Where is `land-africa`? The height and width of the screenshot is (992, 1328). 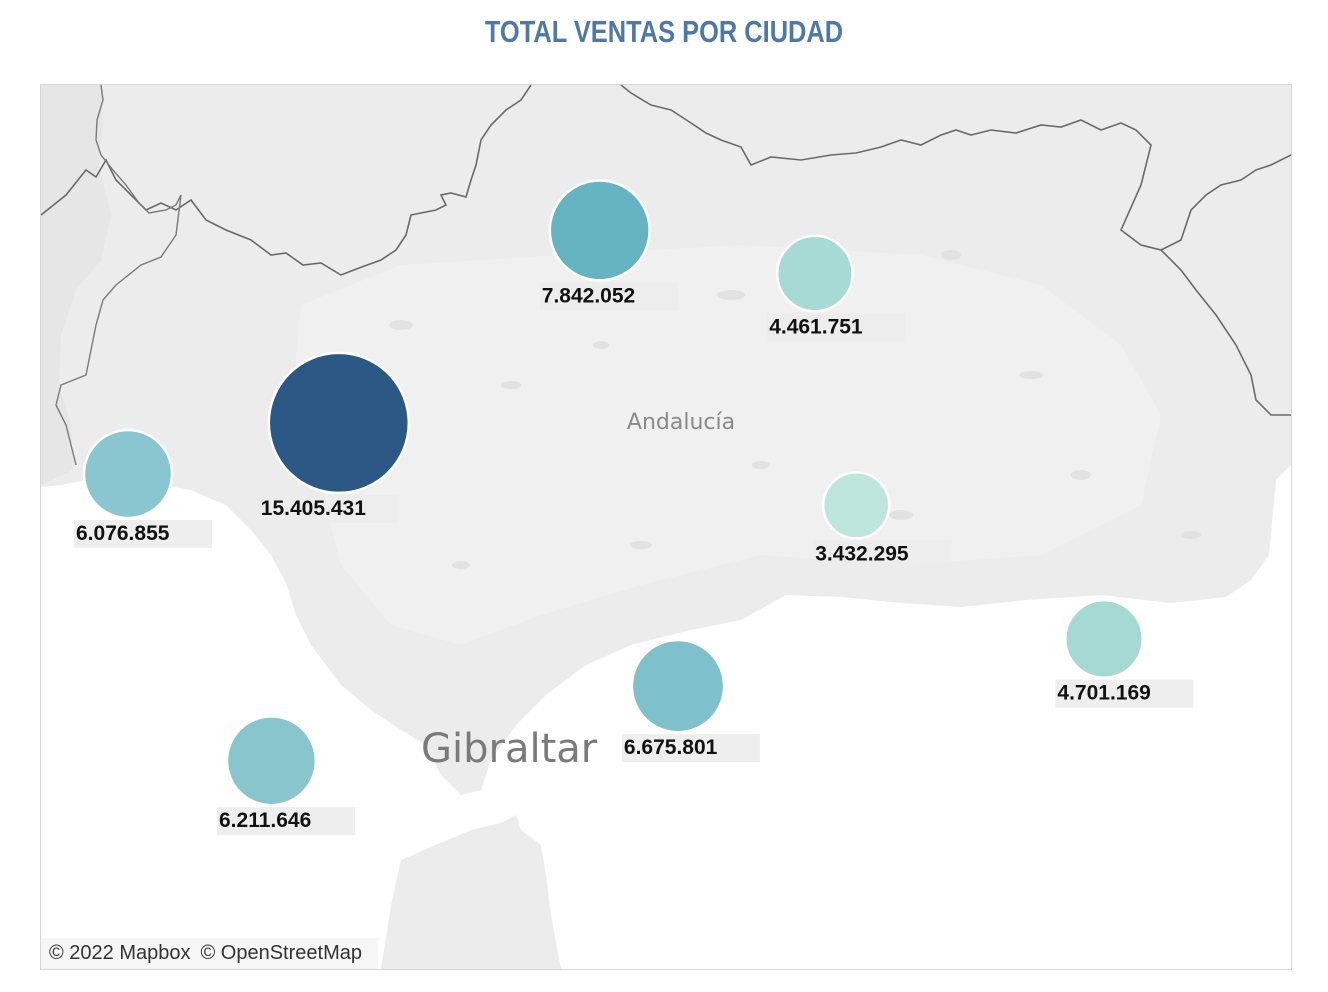
land-africa is located at coordinates (471, 892).